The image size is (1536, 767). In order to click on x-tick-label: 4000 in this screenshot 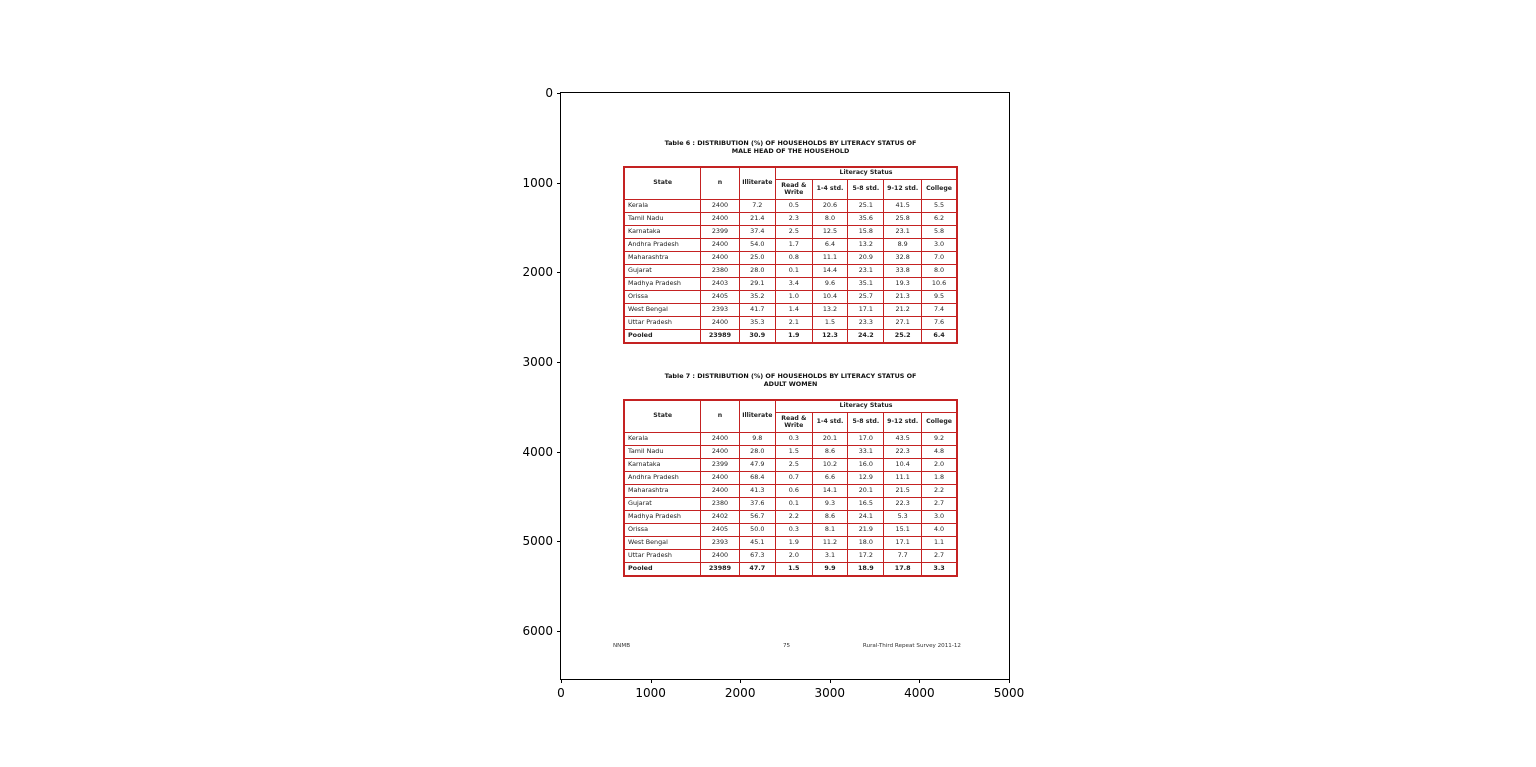, I will do `click(919, 693)`.